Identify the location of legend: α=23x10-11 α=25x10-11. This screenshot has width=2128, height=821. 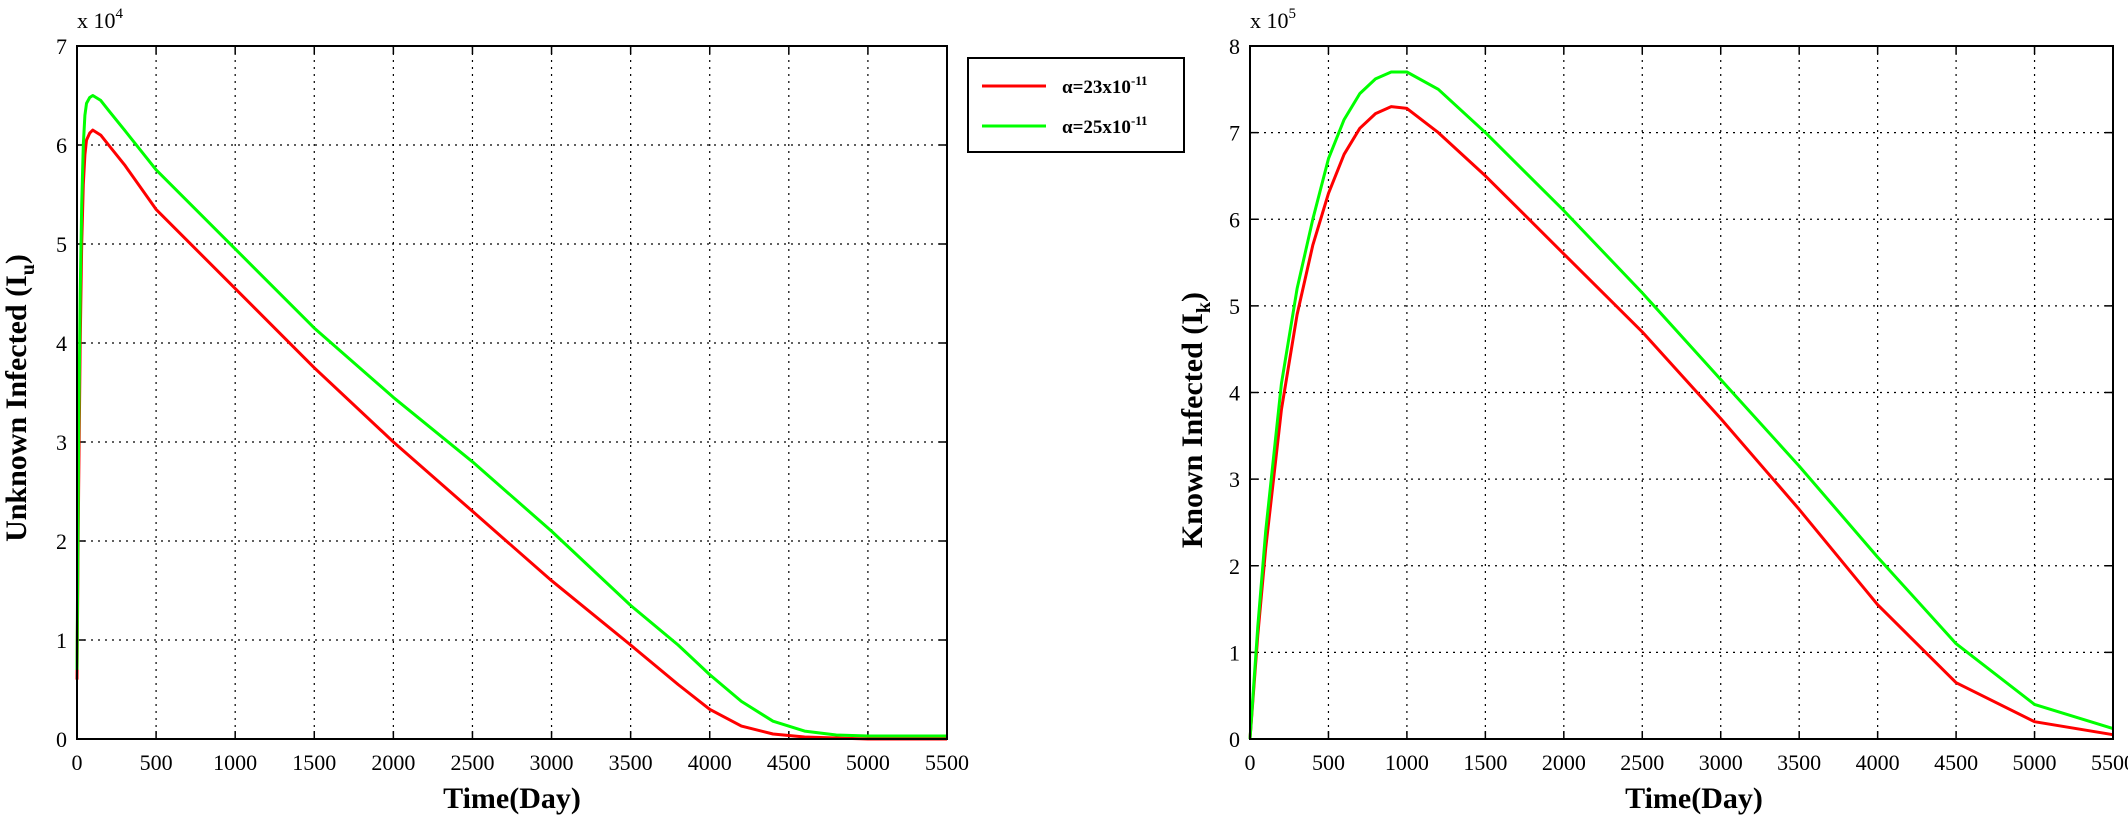
(1076, 105).